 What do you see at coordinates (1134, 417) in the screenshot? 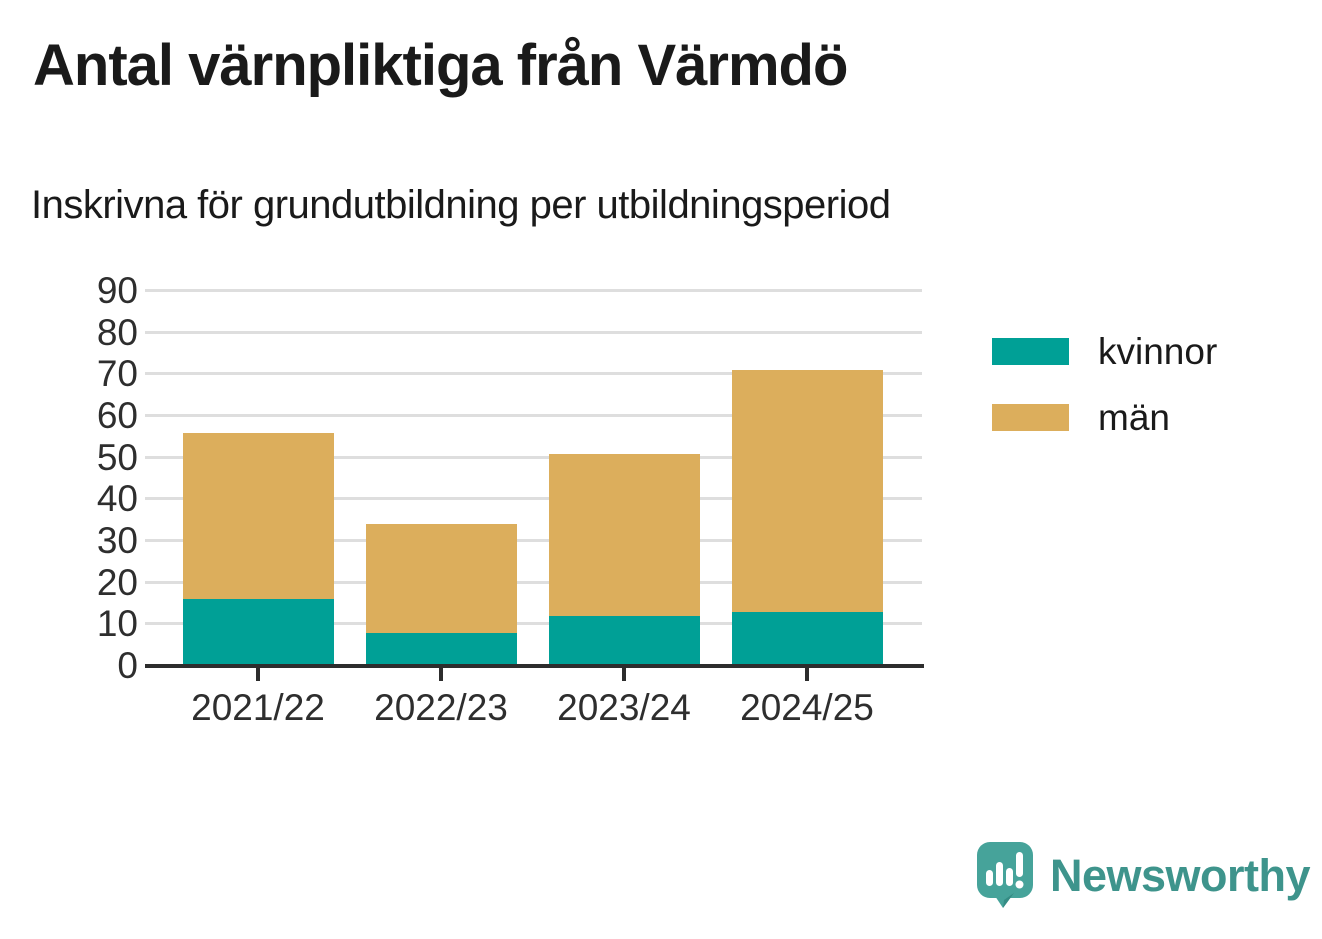
I see `legend-label-män: män` at bounding box center [1134, 417].